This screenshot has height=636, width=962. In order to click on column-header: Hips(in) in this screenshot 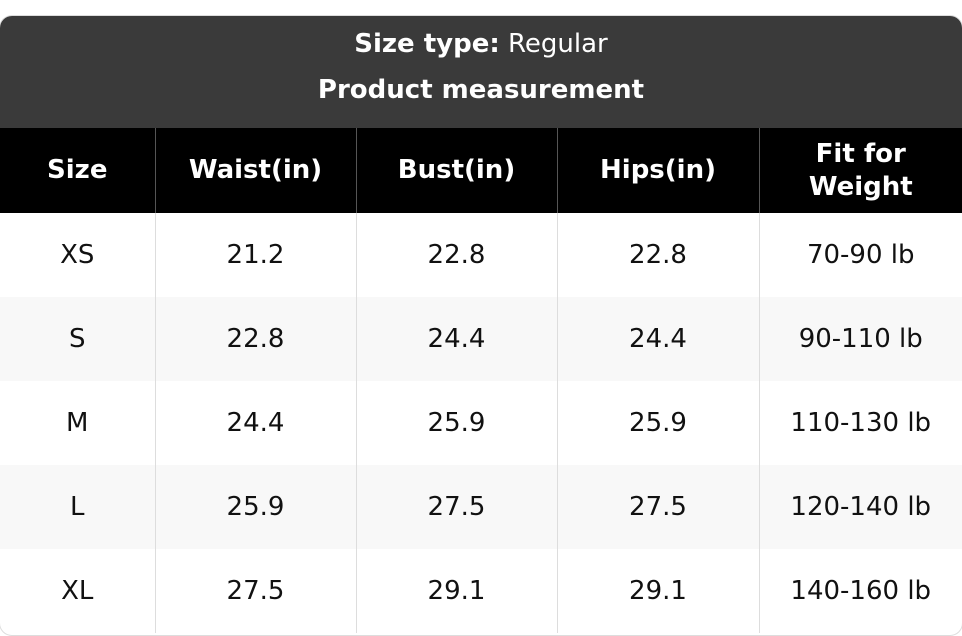, I will do `click(657, 170)`.